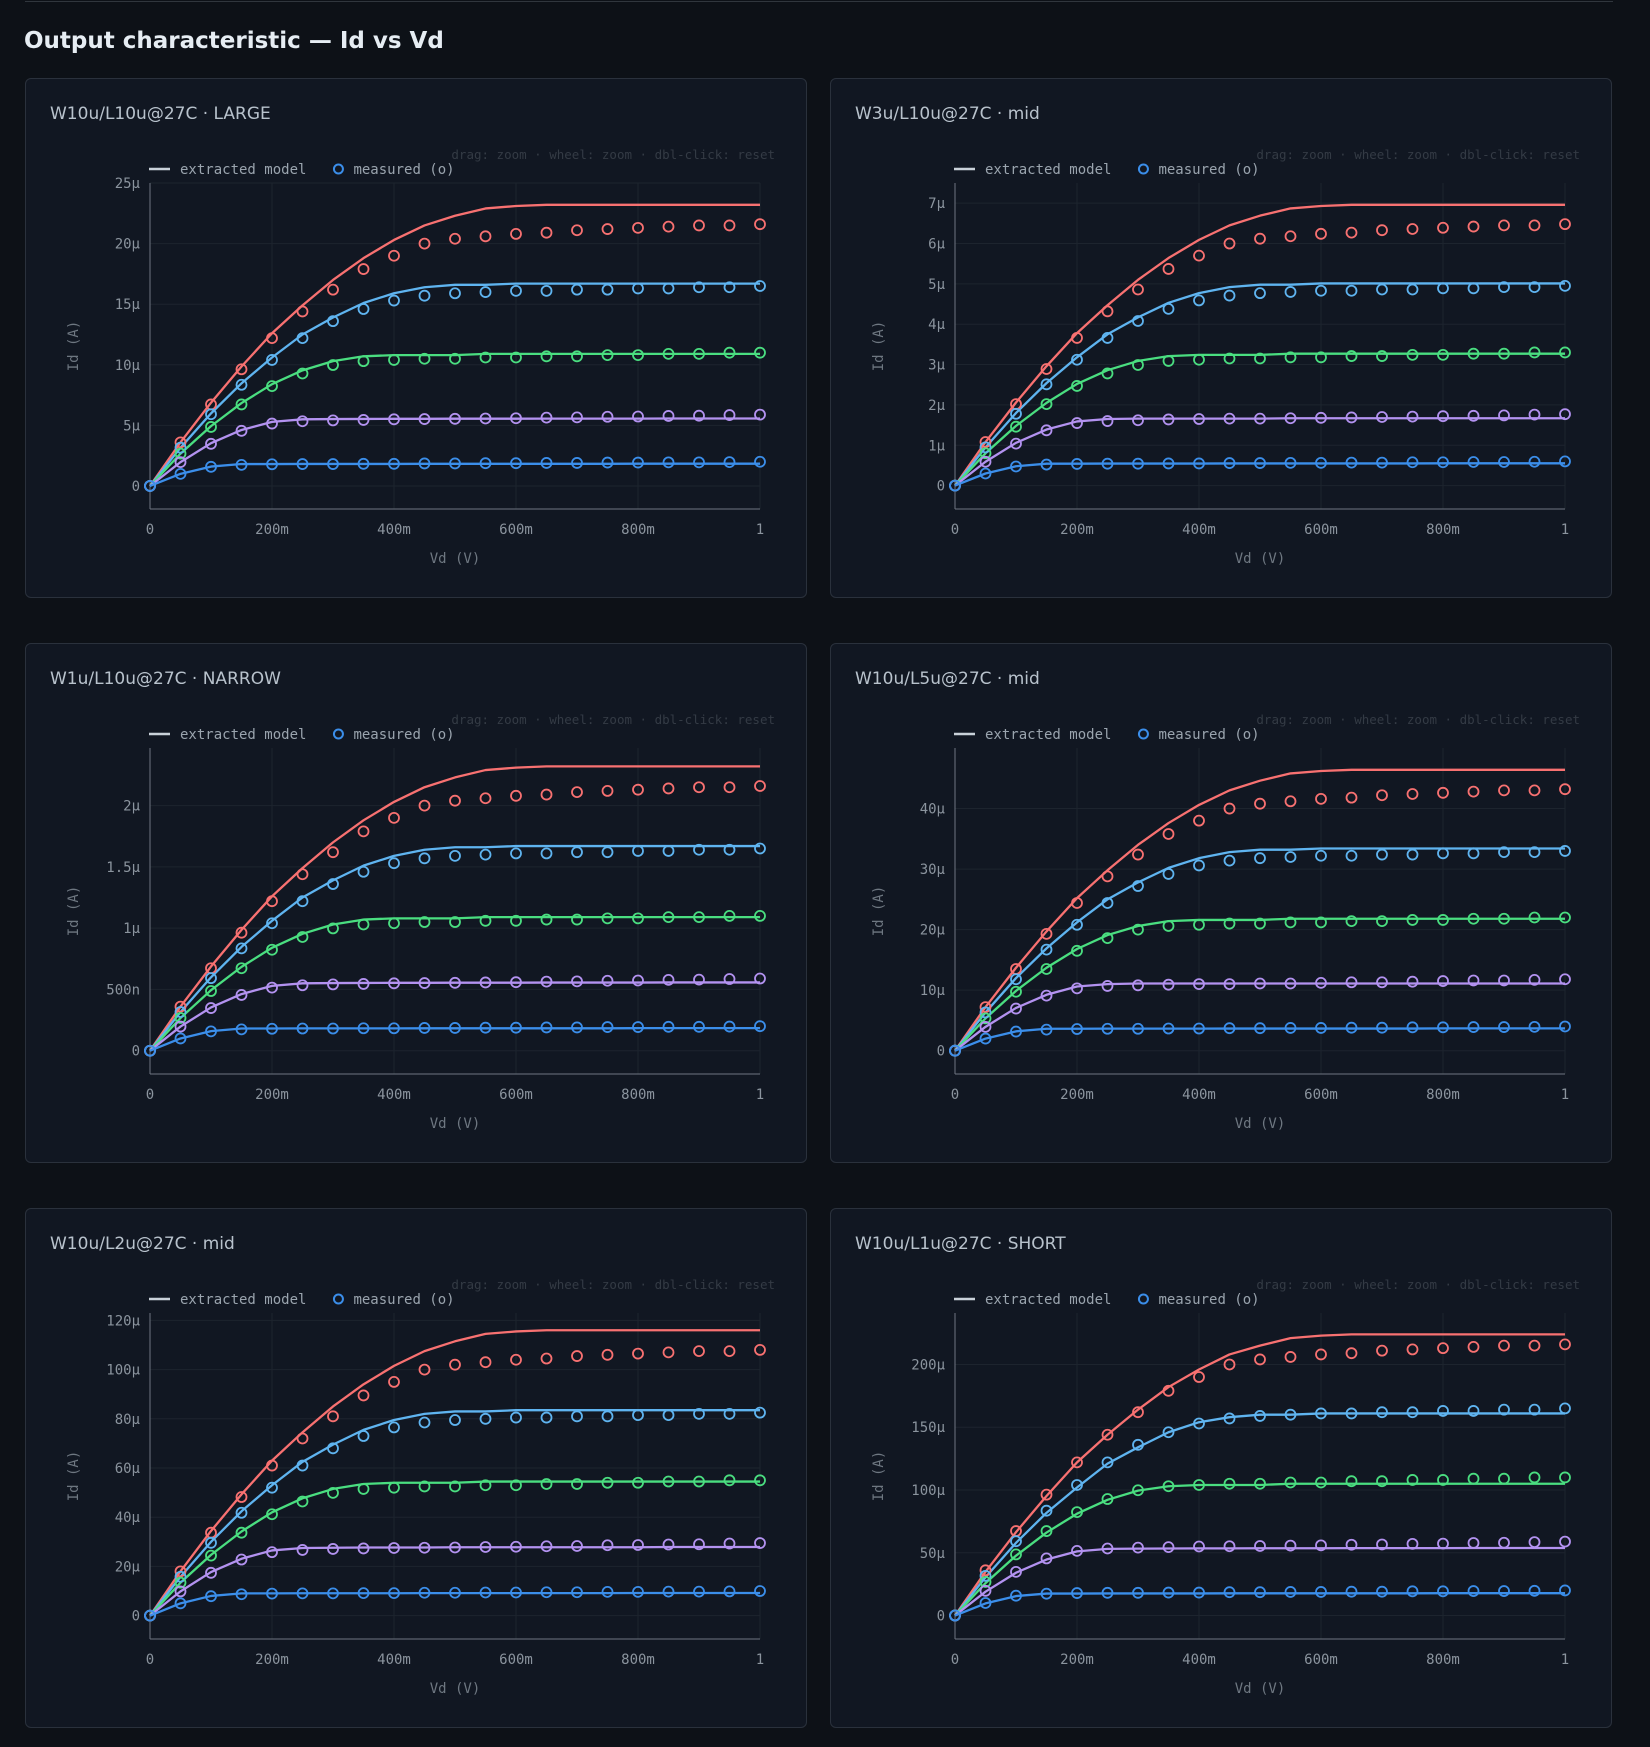 The height and width of the screenshot is (1747, 1650). Describe the element at coordinates (955, 1660) in the screenshot. I see `x-tick-label: 0` at that location.